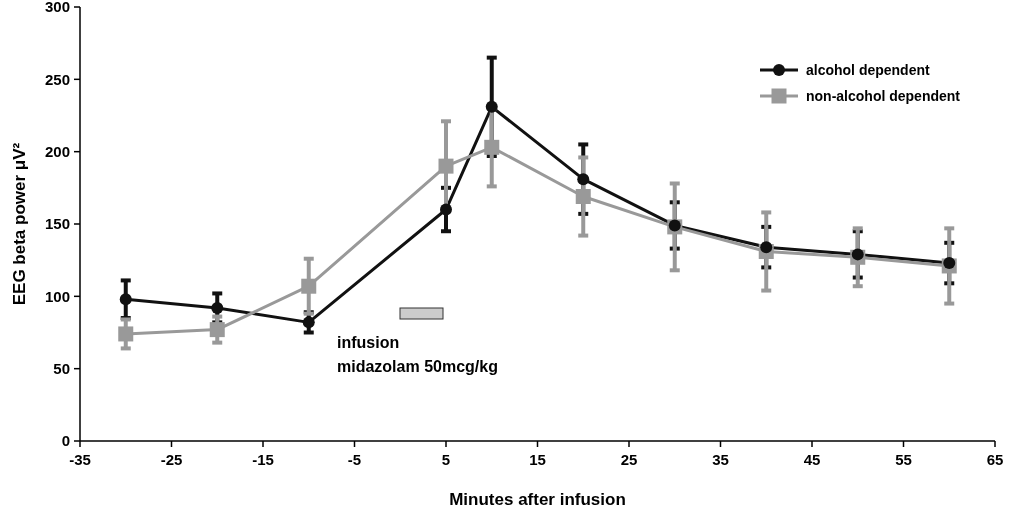 Image resolution: width=1014 pixels, height=522 pixels. Describe the element at coordinates (537, 499) in the screenshot. I see `x-axis-title: Minutes after infusion` at that location.